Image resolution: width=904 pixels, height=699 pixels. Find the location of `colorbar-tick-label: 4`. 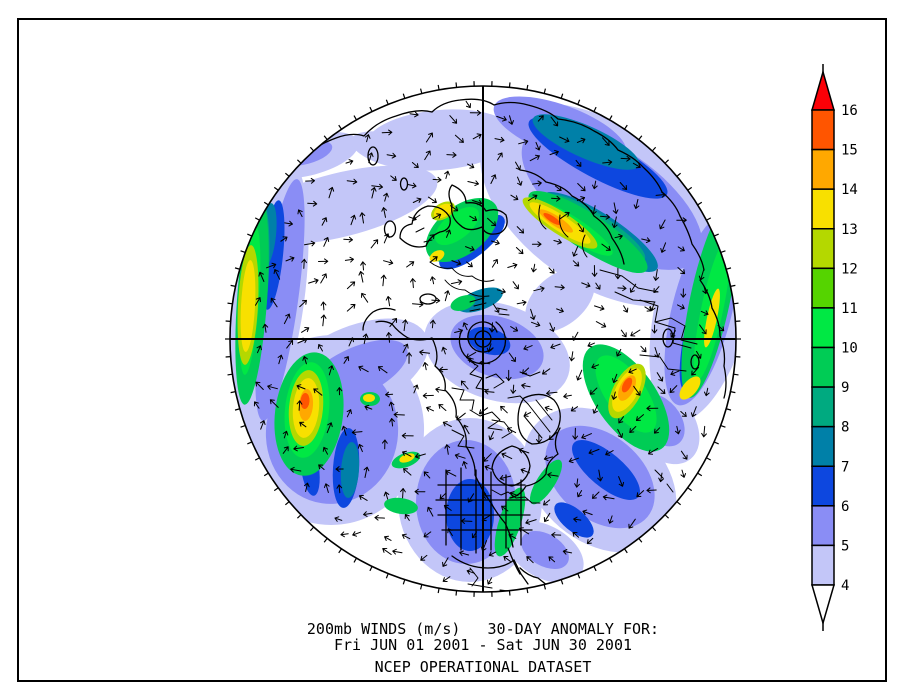

colorbar-tick-label: 4 is located at coordinates (845, 586).